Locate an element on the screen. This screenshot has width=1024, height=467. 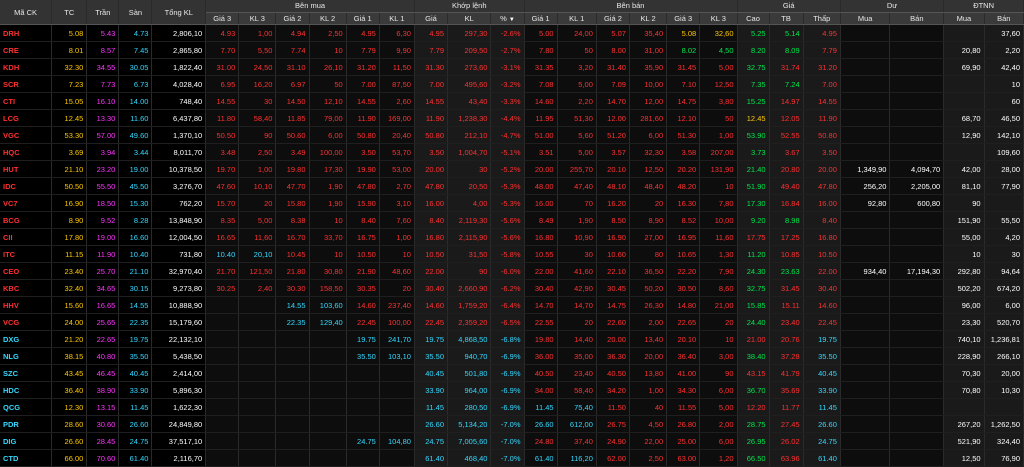
symbol-cell: CRE is located at coordinates (26, 50).